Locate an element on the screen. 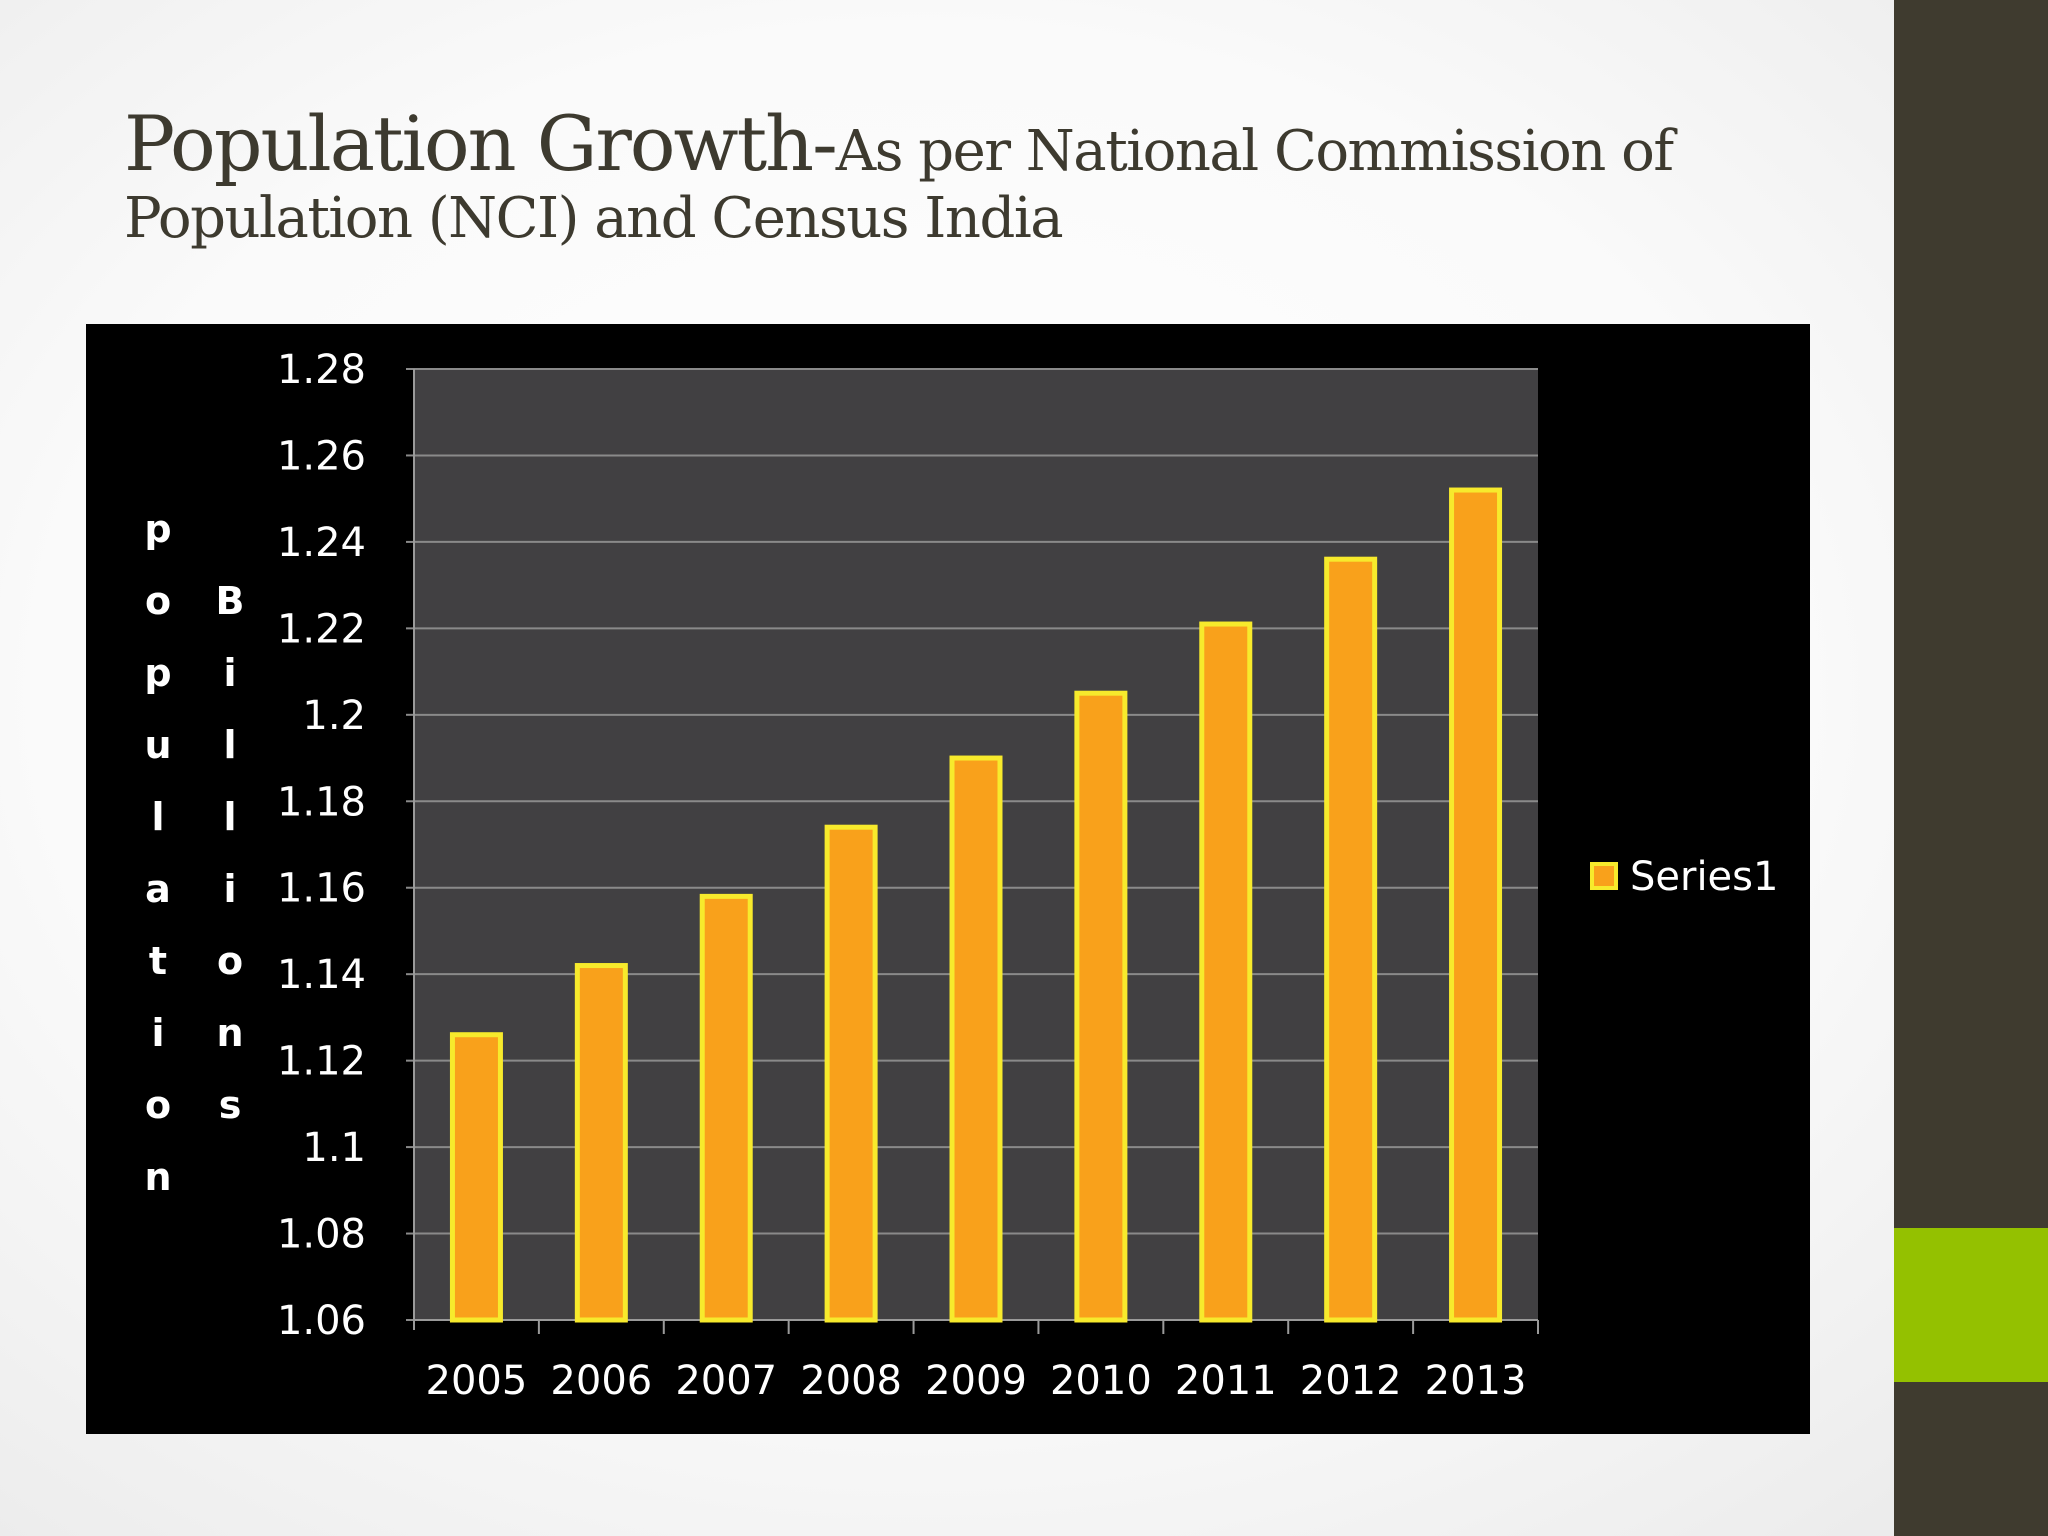  legend-label: Series1 is located at coordinates (1704, 877).